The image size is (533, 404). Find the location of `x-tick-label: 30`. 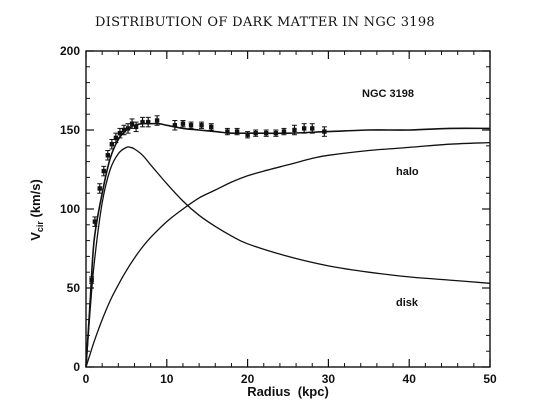

x-tick-label: 30 is located at coordinates (329, 379).